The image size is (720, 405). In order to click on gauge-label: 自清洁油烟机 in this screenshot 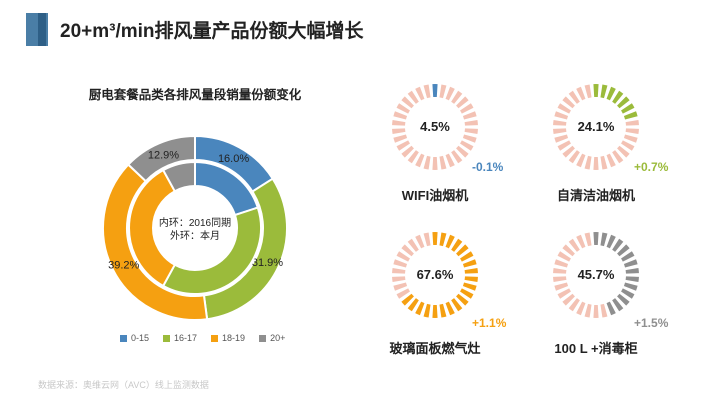, I will do `click(595, 195)`.